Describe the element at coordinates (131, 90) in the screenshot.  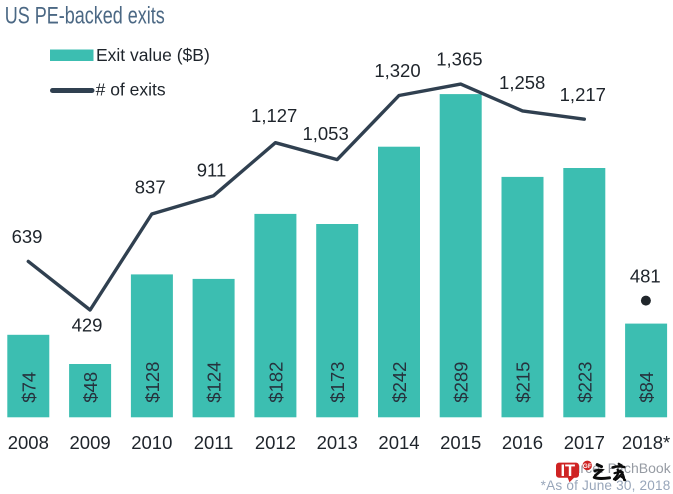
I see `svg-text: # of exits` at that location.